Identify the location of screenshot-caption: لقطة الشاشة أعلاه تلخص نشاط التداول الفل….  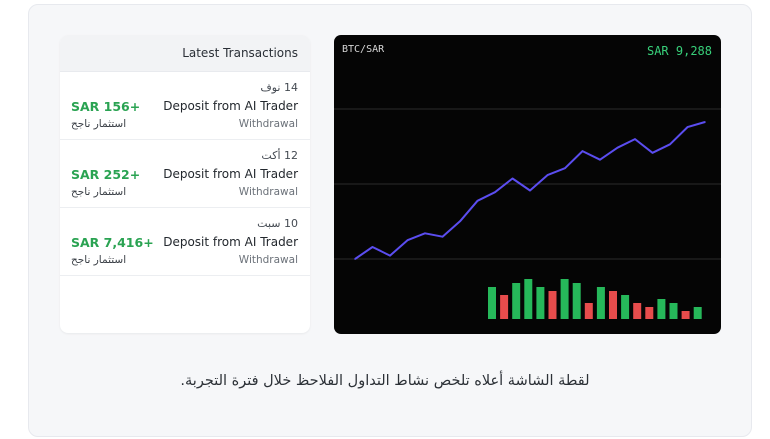
(385, 381).